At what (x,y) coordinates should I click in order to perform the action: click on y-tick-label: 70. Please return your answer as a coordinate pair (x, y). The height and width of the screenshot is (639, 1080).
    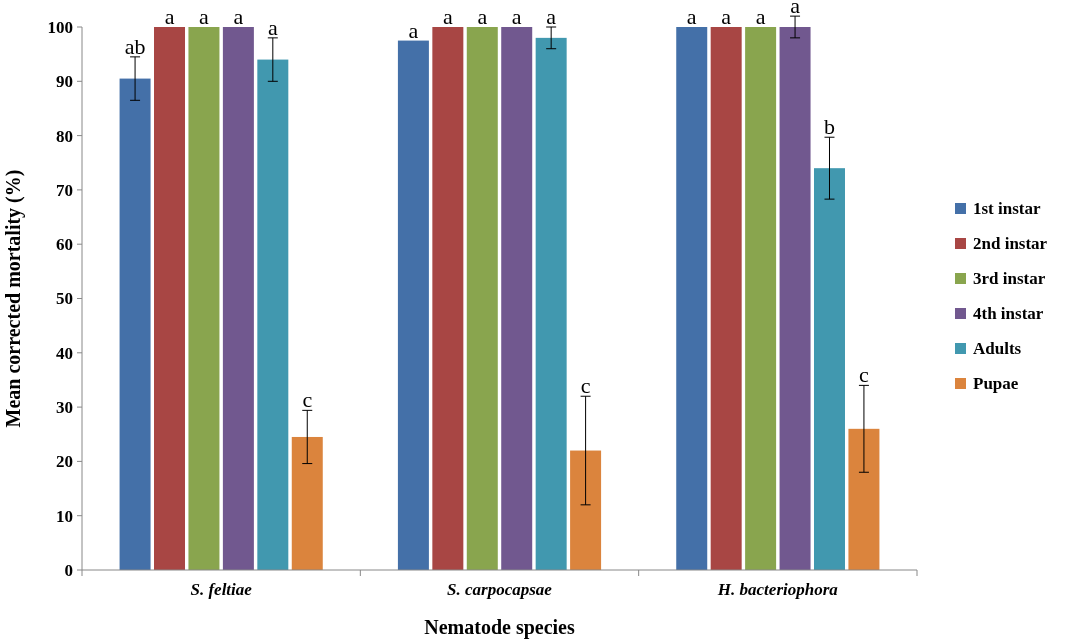
    Looking at the image, I should click on (64, 190).